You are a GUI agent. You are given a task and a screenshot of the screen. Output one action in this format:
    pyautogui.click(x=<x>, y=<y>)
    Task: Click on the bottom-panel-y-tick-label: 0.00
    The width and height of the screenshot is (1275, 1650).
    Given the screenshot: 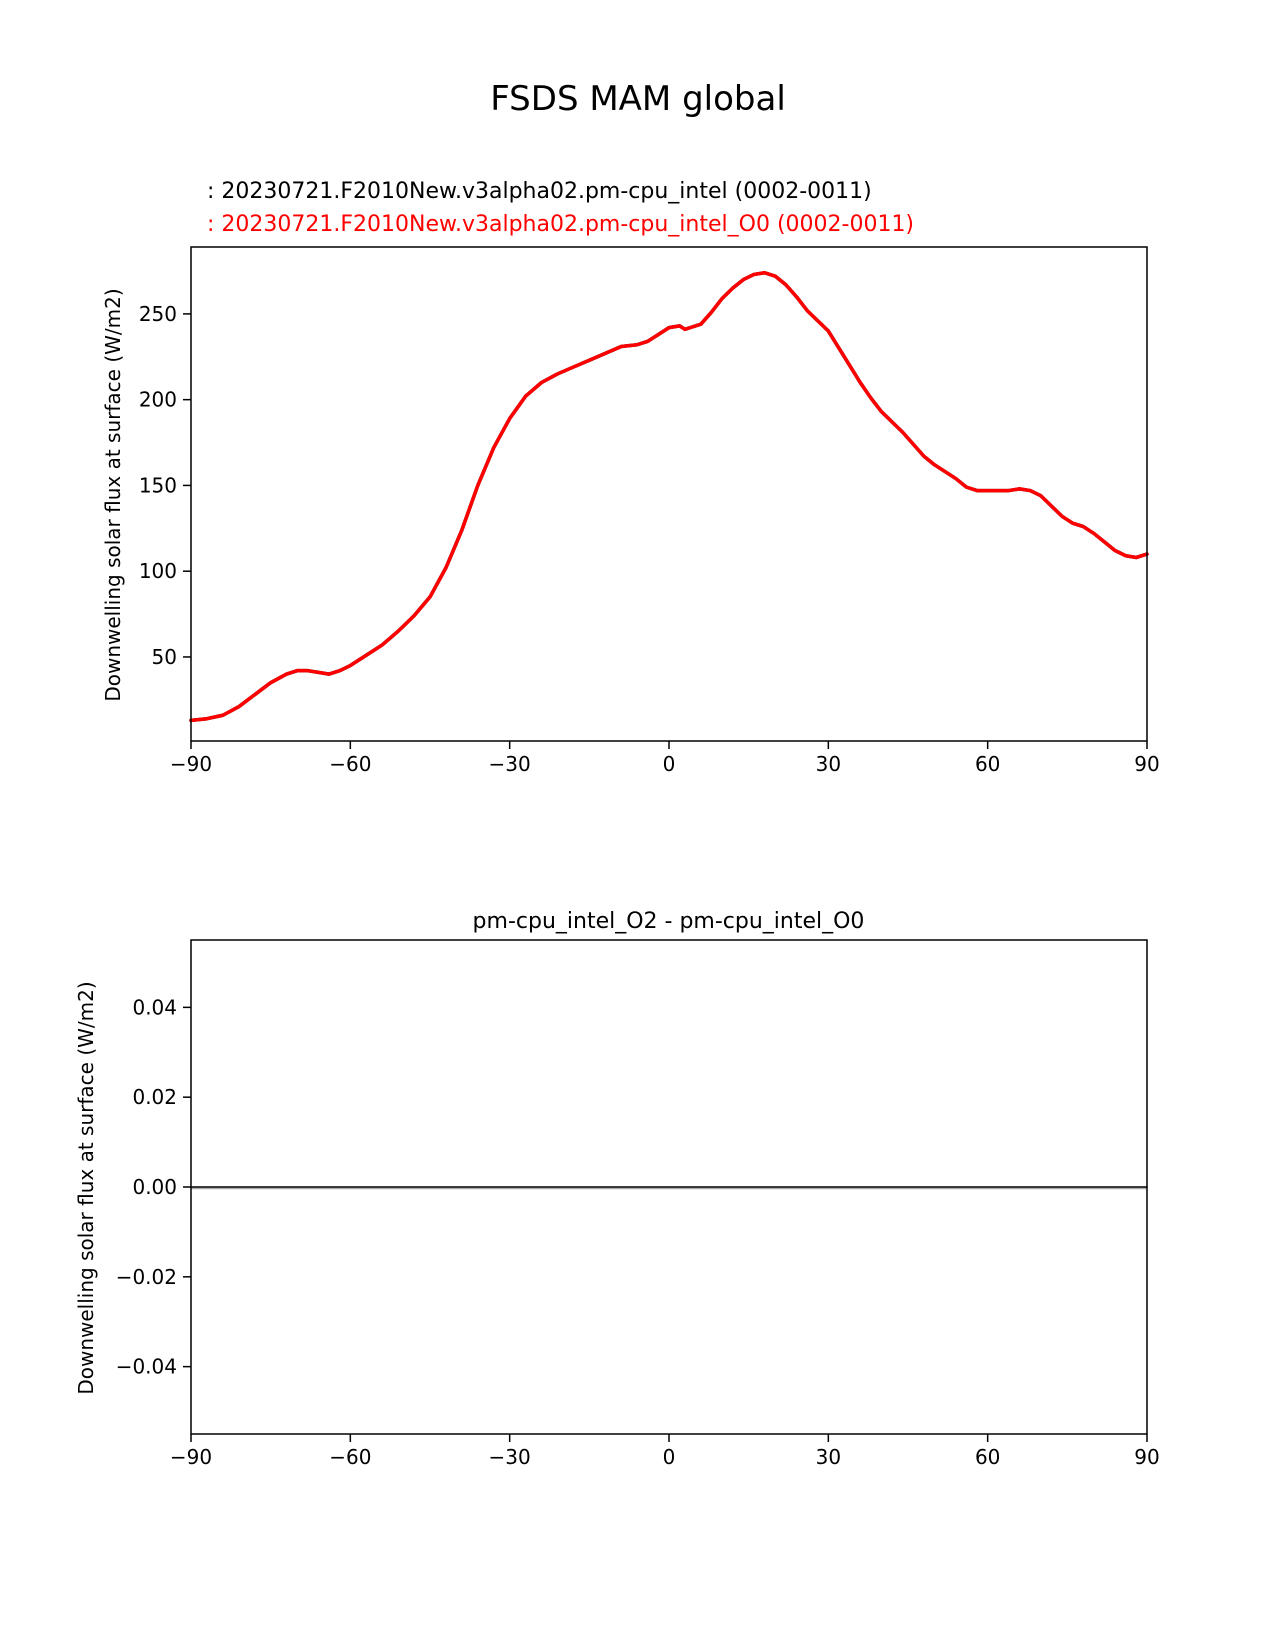 What is the action you would take?
    pyautogui.click(x=154, y=1187)
    